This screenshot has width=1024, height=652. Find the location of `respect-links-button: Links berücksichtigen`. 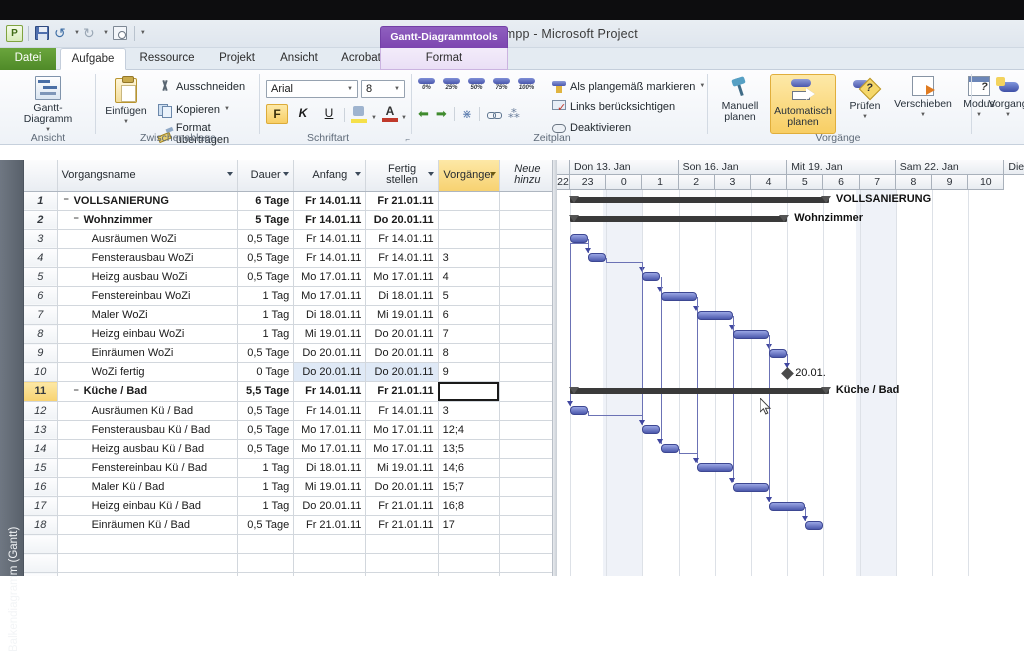

respect-links-button: Links berücksichtigen is located at coordinates (613, 106).